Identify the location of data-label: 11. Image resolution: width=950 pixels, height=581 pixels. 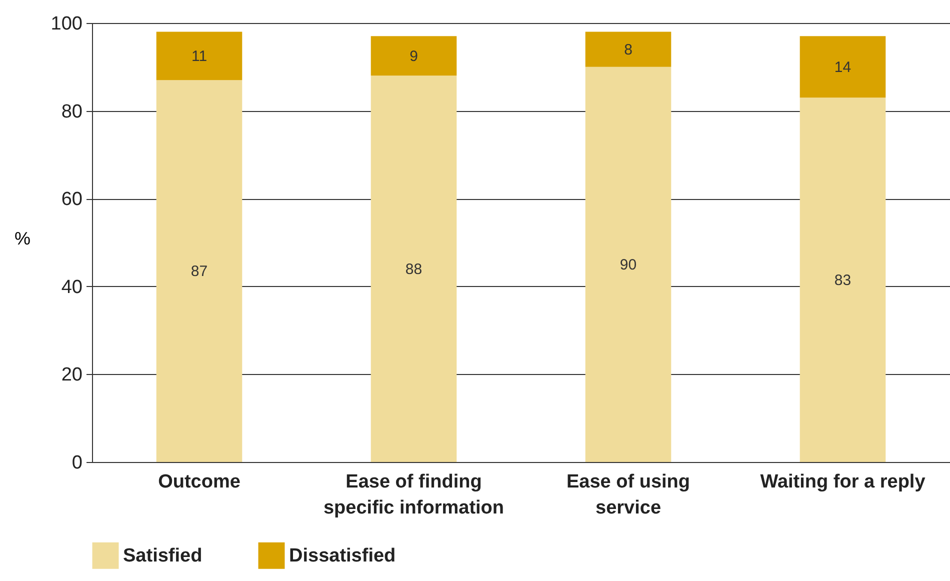
(199, 56).